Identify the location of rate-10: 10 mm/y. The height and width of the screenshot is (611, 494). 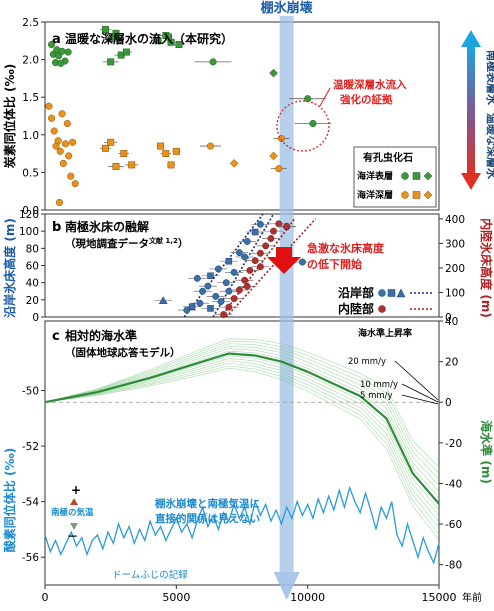
(379, 385).